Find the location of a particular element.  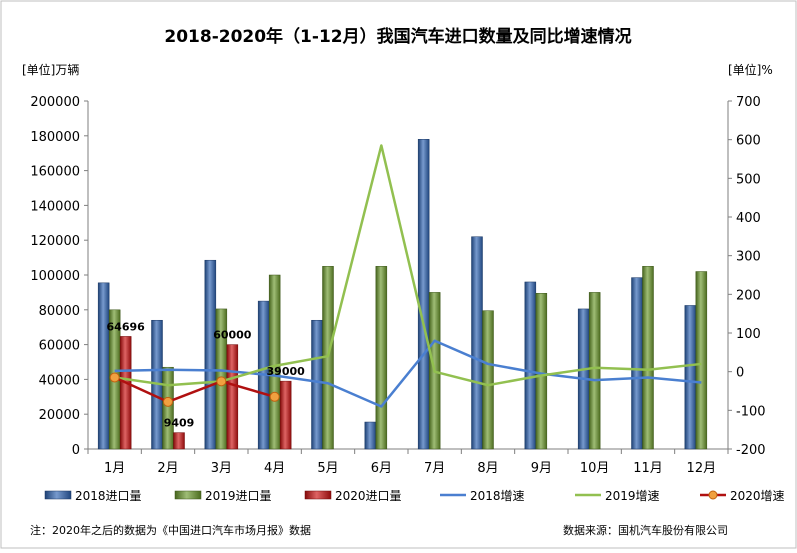

point-2020增速-1月 is located at coordinates (114, 377).